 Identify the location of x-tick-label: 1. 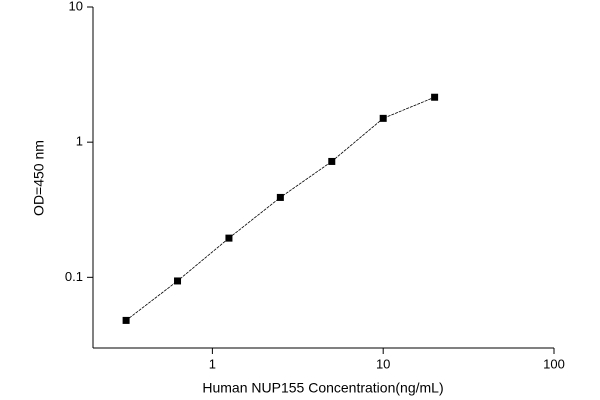
(212, 363).